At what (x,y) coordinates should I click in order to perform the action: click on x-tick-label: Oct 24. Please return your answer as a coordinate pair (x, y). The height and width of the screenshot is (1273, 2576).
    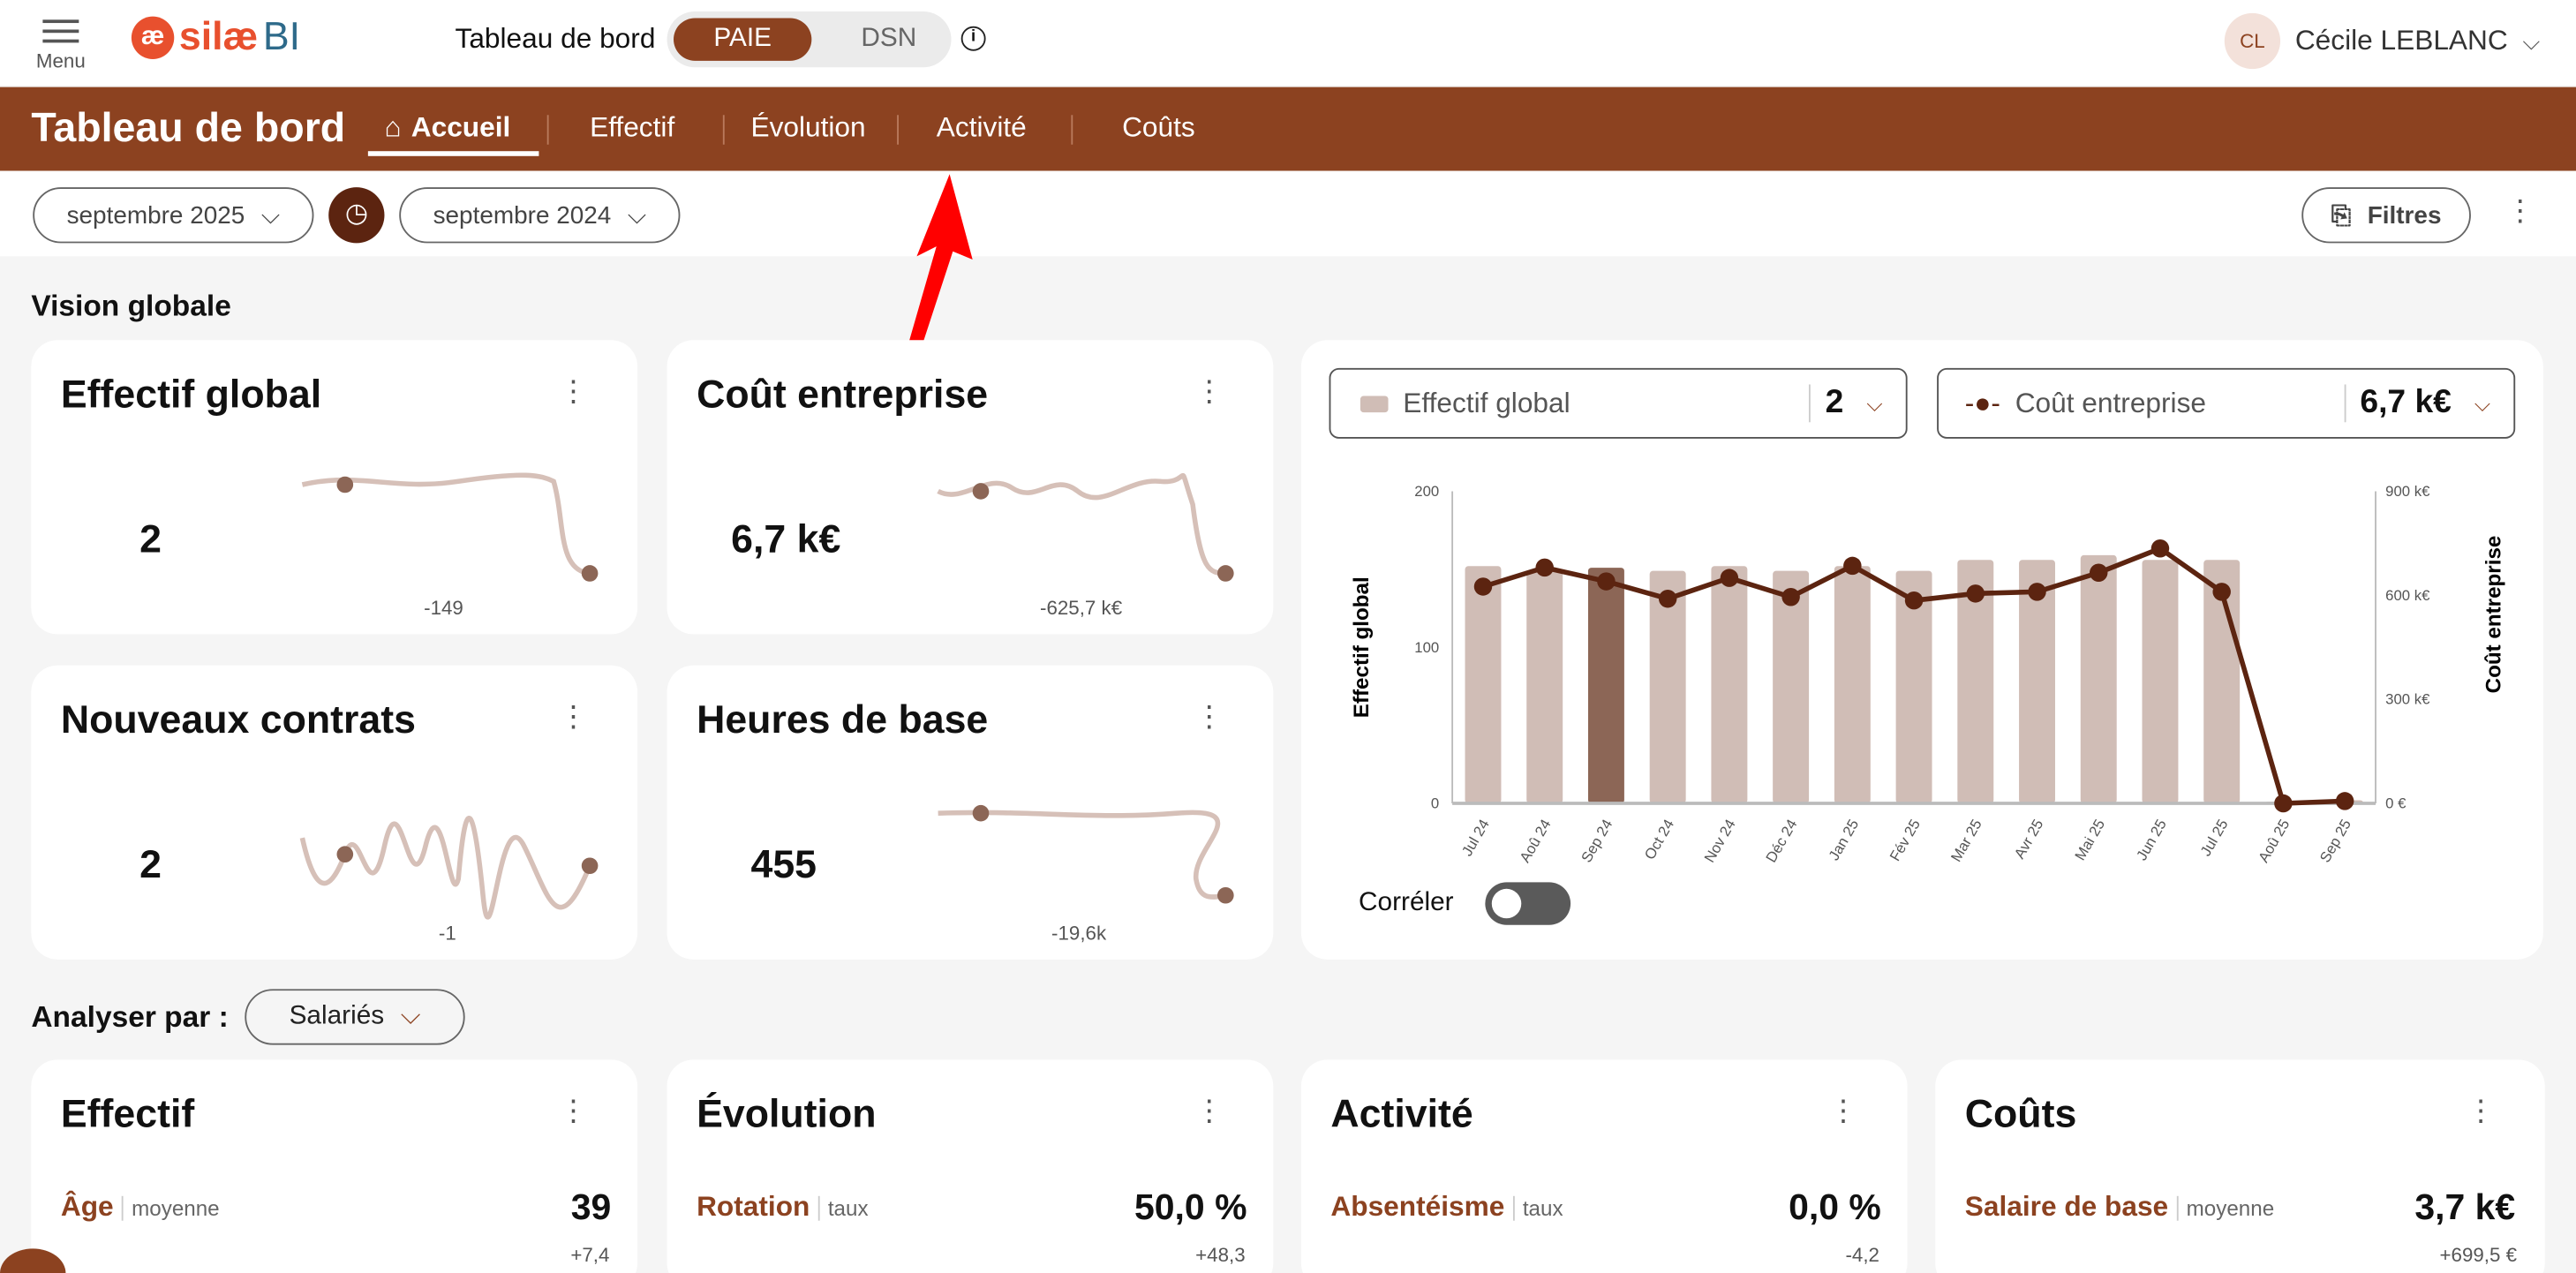
    Looking at the image, I should click on (1659, 839).